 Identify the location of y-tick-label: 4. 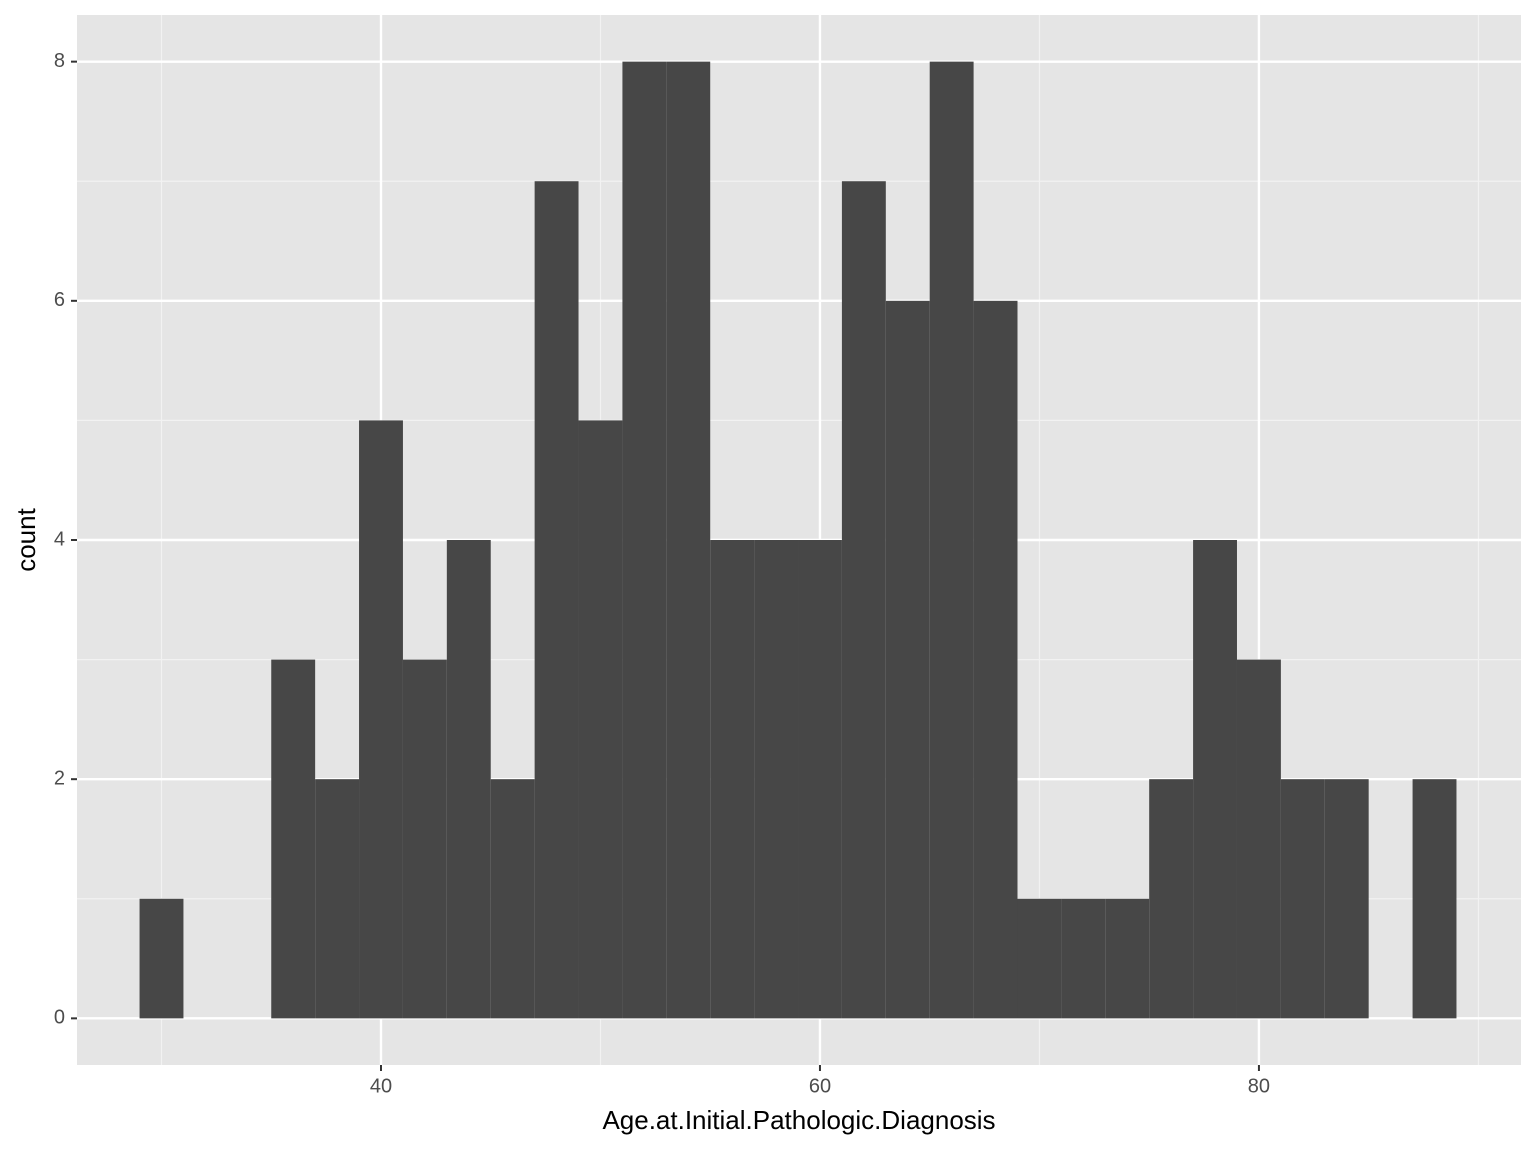
(59, 539).